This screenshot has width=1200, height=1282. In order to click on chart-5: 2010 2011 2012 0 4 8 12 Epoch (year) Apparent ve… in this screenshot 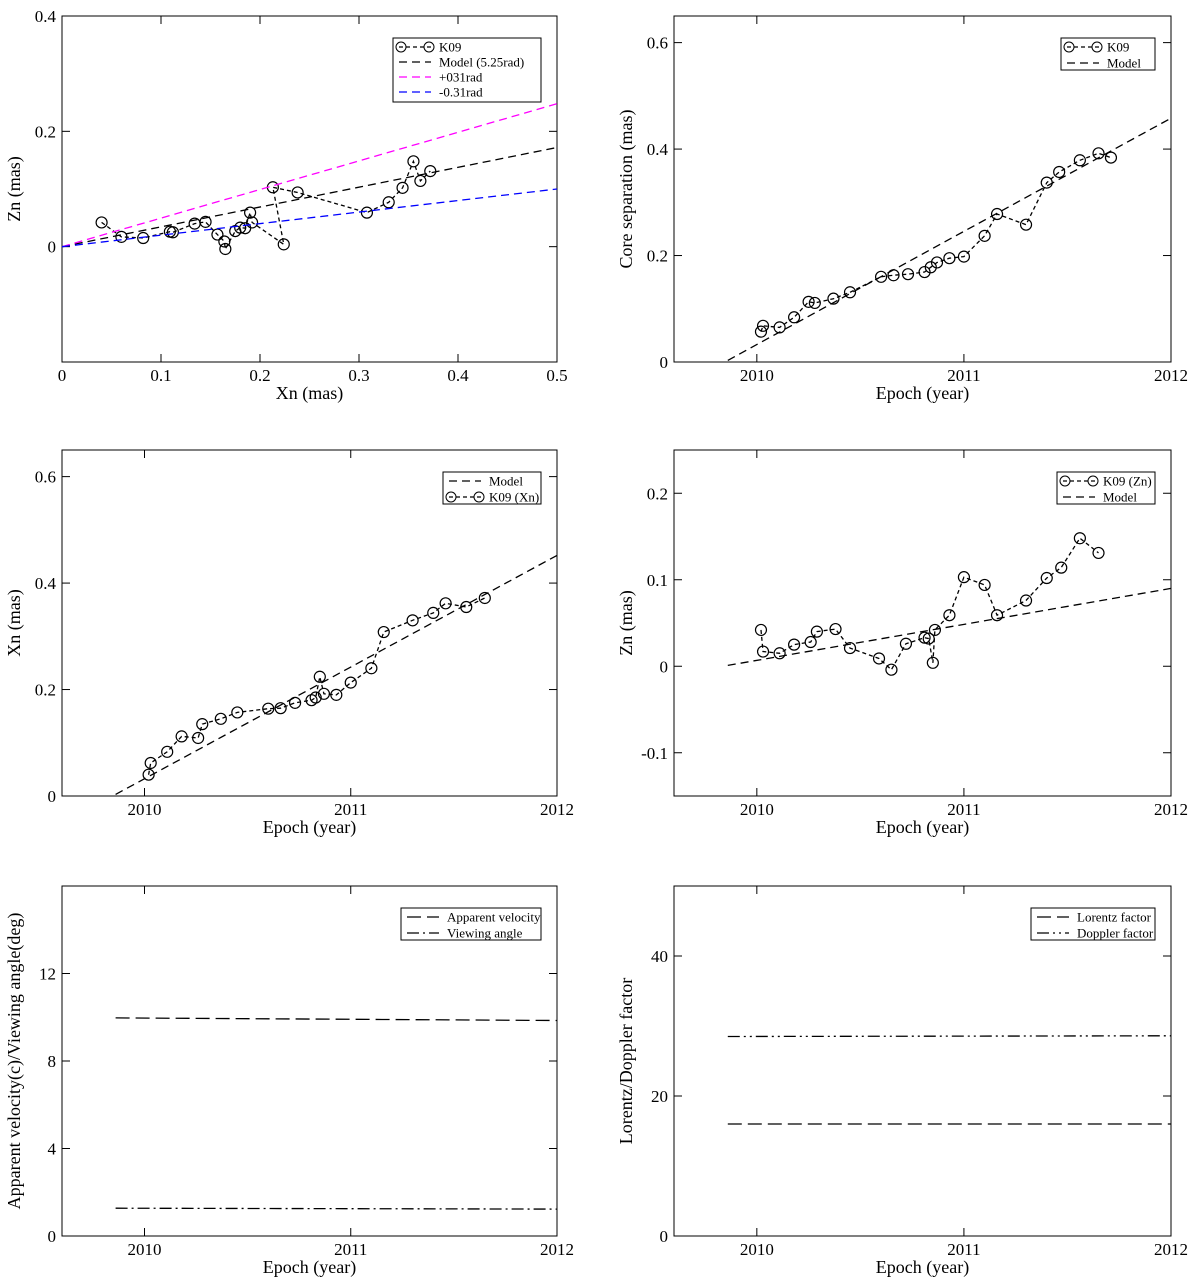, I will do `click(289, 1081)`.